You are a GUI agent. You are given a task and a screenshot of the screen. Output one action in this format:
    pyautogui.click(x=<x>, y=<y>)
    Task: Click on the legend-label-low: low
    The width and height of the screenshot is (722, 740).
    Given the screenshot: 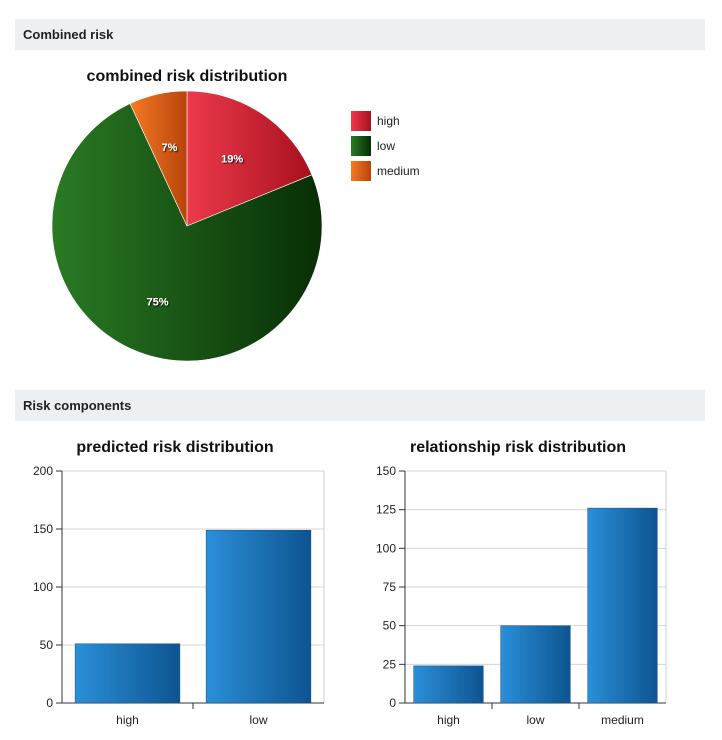 What is the action you would take?
    pyautogui.click(x=386, y=146)
    